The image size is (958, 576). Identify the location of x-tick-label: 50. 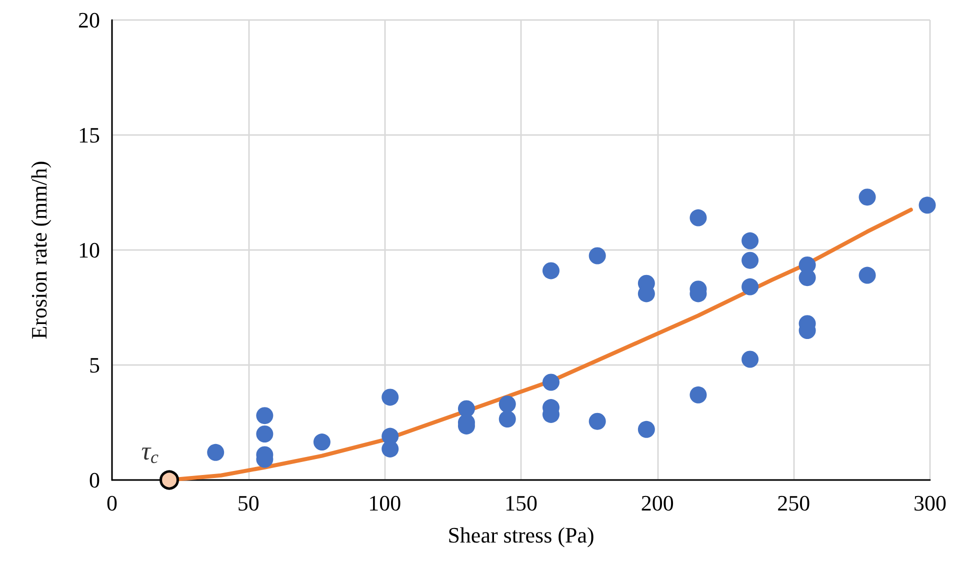
(248, 503).